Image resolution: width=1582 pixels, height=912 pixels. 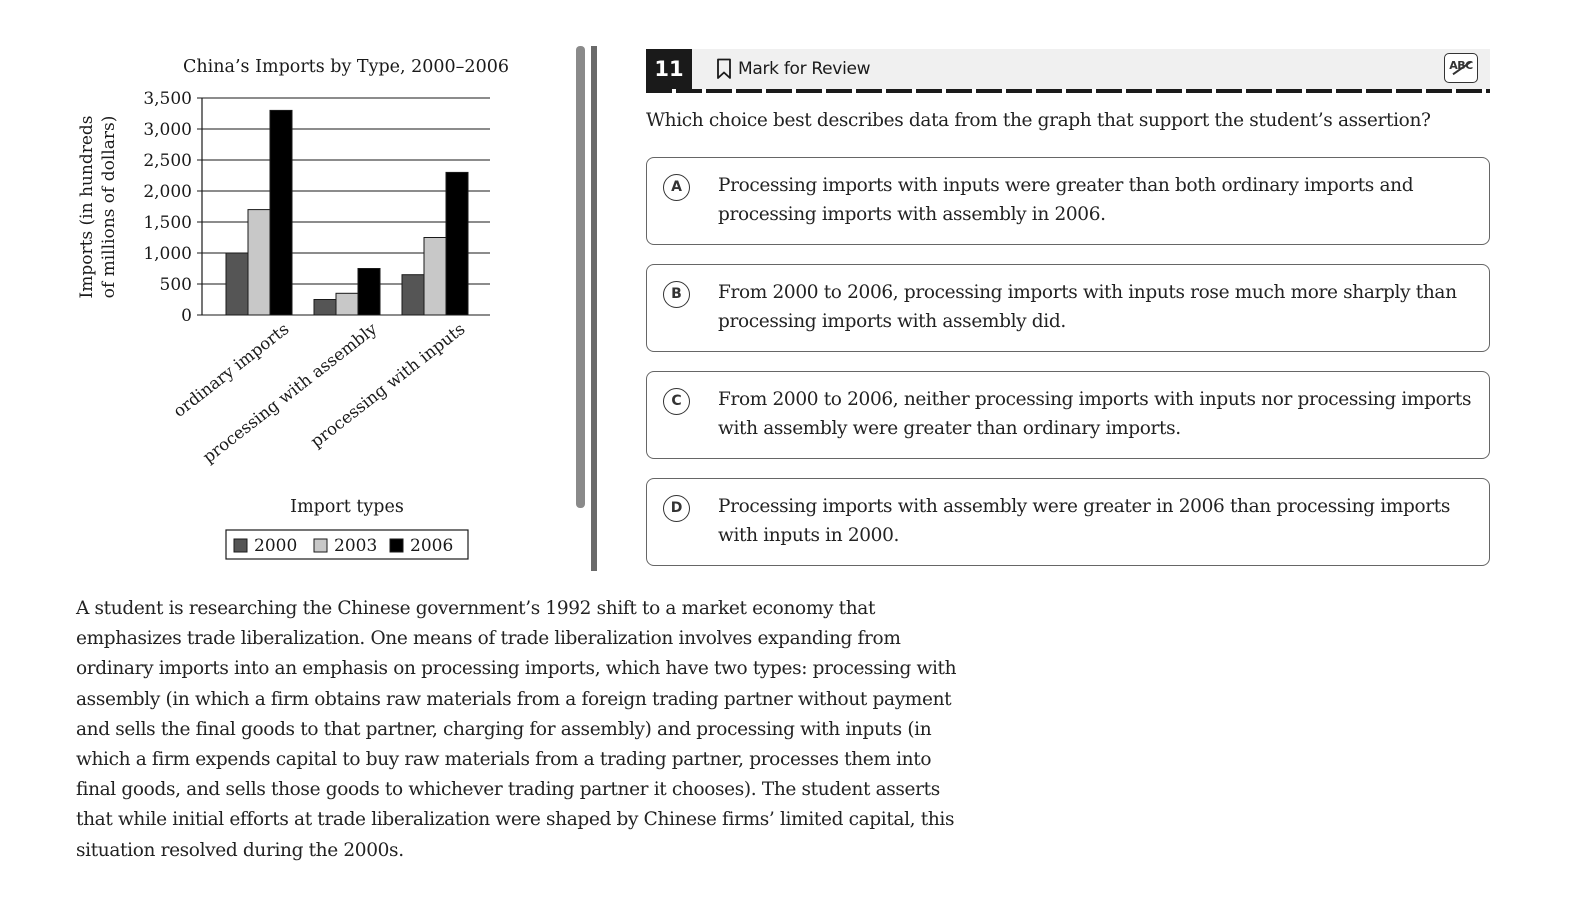 What do you see at coordinates (435, 276) in the screenshot?
I see `bar-2003-processing-with-inputs` at bounding box center [435, 276].